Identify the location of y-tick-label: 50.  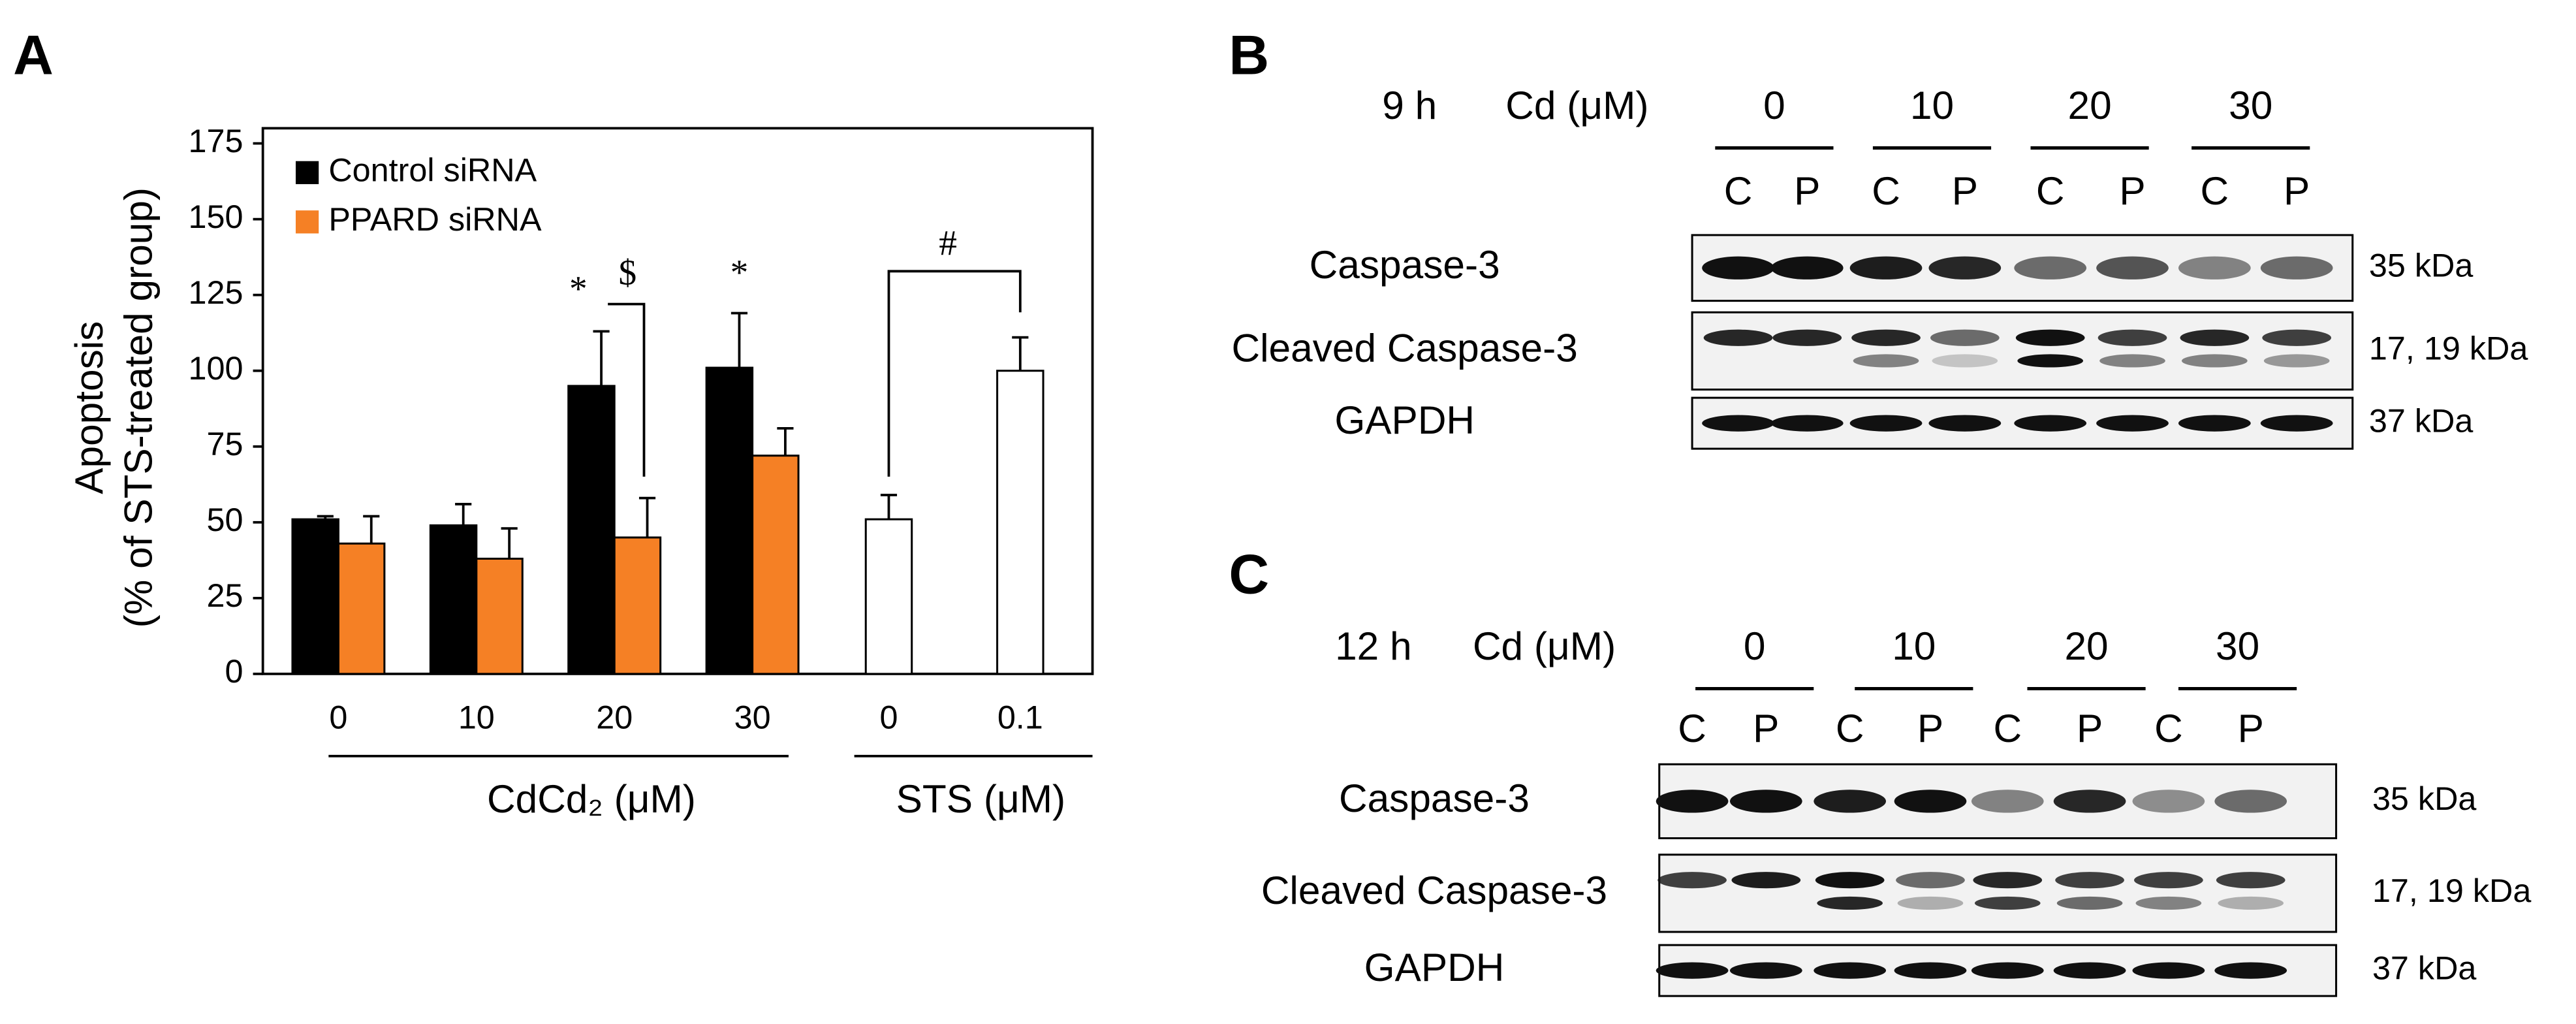
(224, 519).